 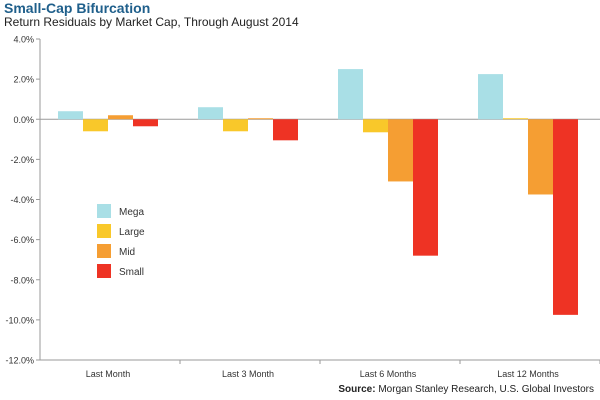 I want to click on y-tick-label: 0.0%, so click(x=23, y=120).